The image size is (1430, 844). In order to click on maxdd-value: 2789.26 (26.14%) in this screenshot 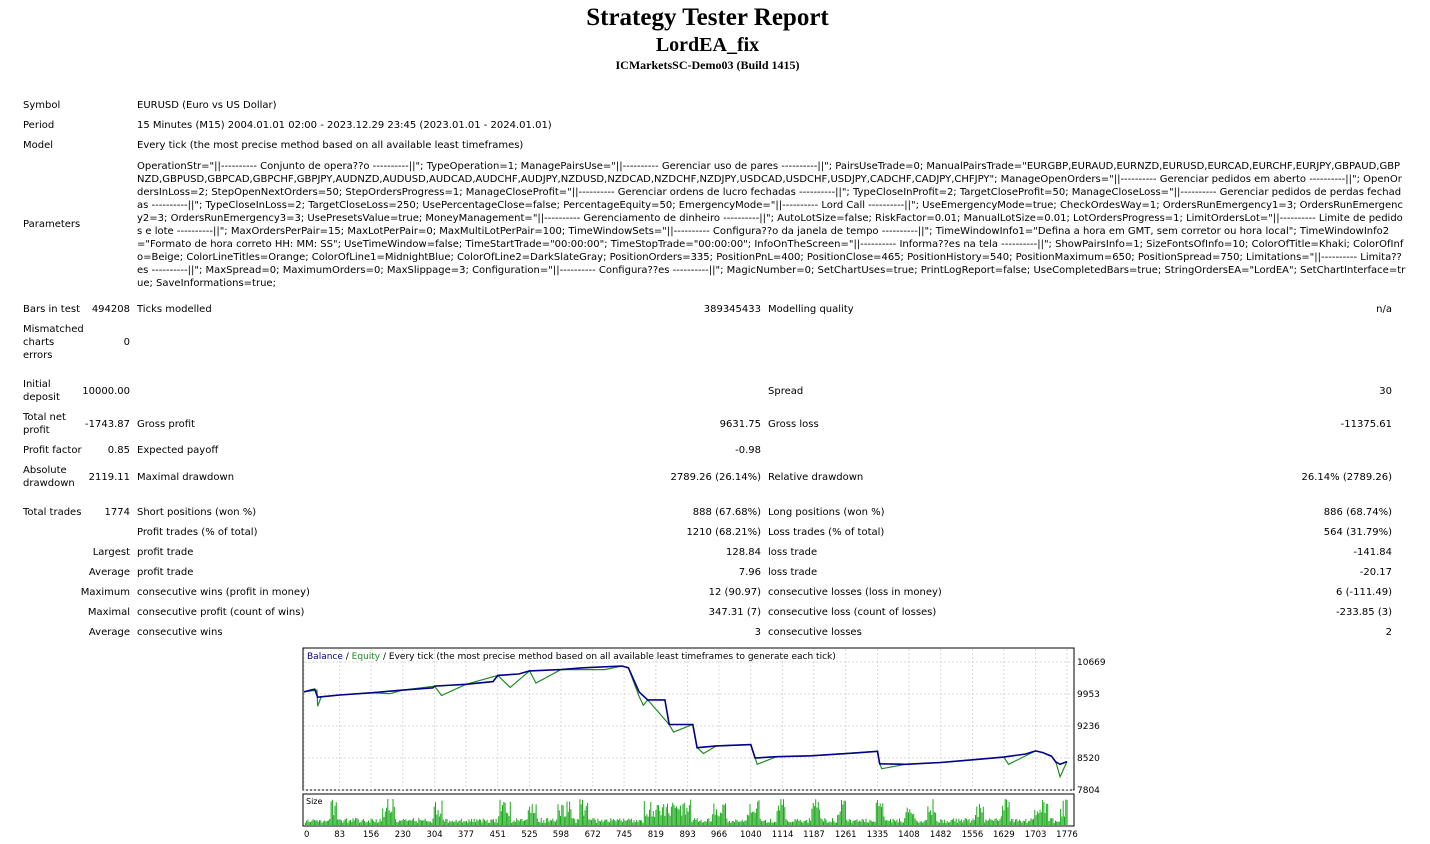, I will do `click(715, 477)`.